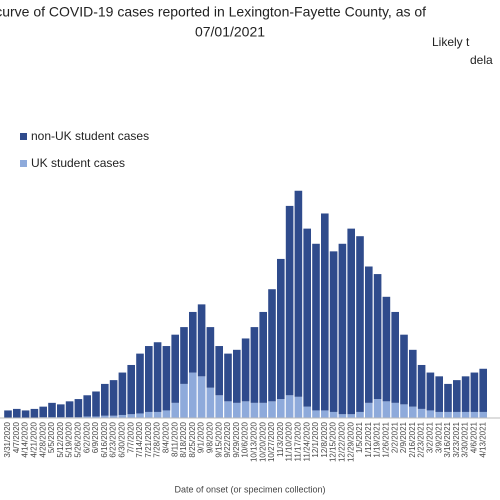  What do you see at coordinates (95, 437) in the screenshot?
I see `x-tick-label: 6/9/2020` at bounding box center [95, 437].